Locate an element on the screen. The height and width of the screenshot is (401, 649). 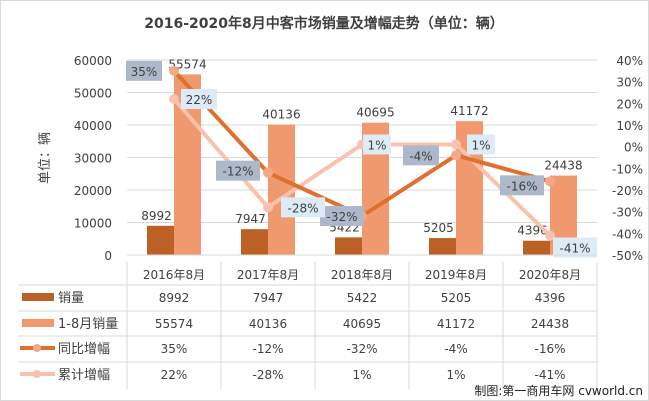
category-label: 2020年8月 is located at coordinates (550, 275).